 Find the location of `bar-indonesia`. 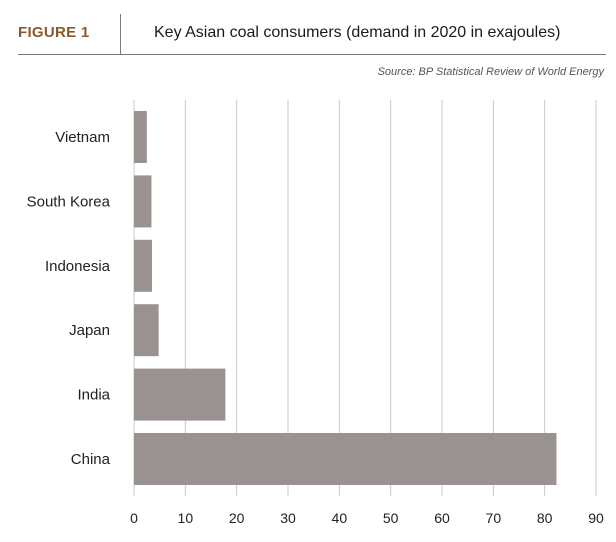

bar-indonesia is located at coordinates (143, 265).